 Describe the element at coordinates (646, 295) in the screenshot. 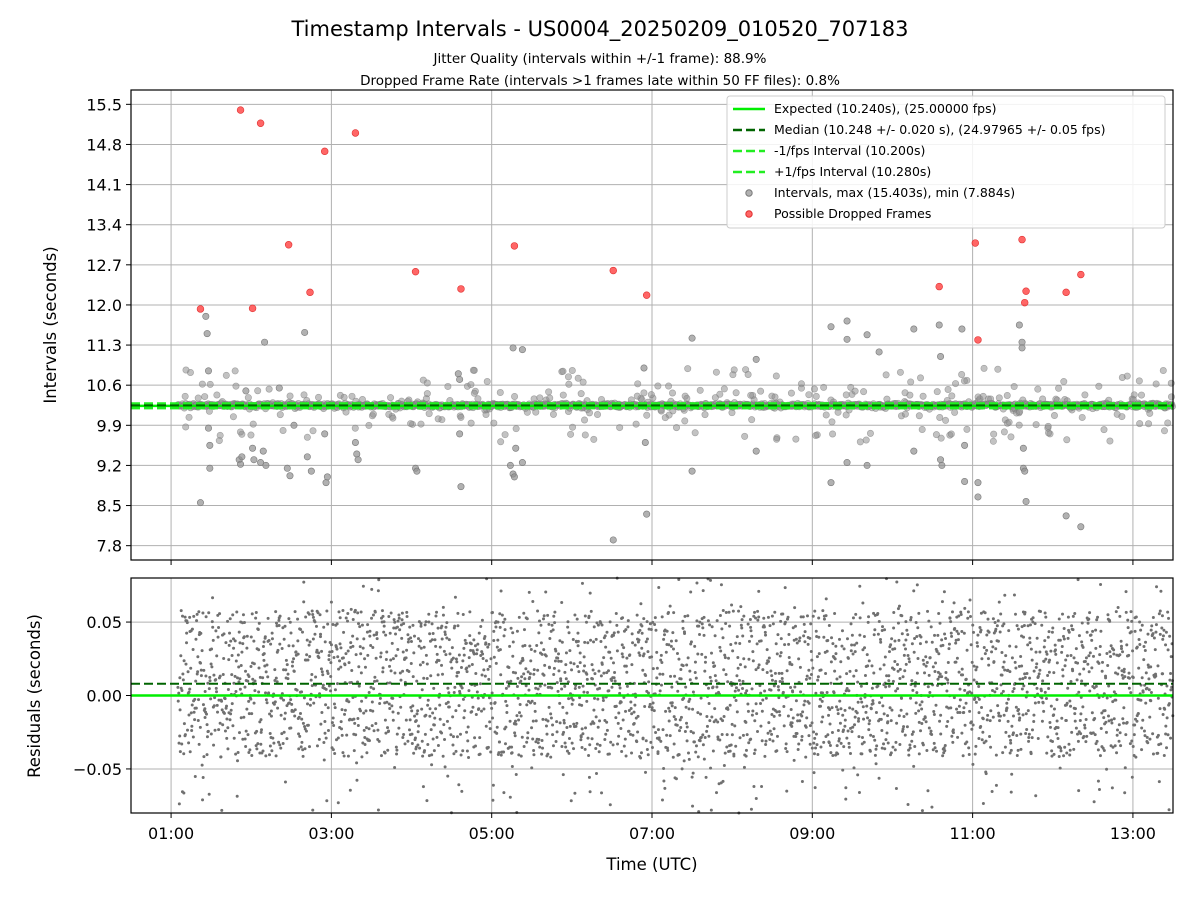

I see `dropped-frame-point` at that location.